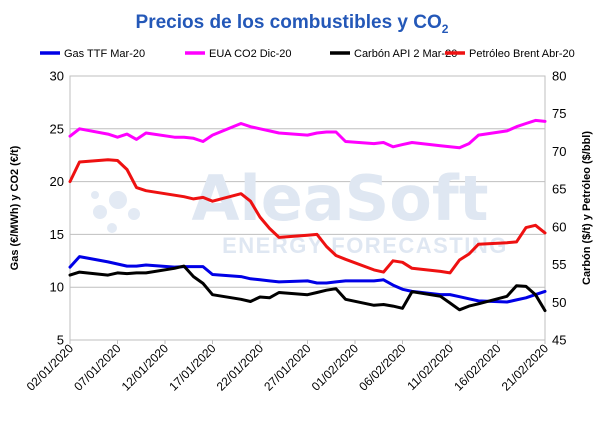  What do you see at coordinates (559, 151) in the screenshot?
I see `y-right-tick-label: 70` at bounding box center [559, 151].